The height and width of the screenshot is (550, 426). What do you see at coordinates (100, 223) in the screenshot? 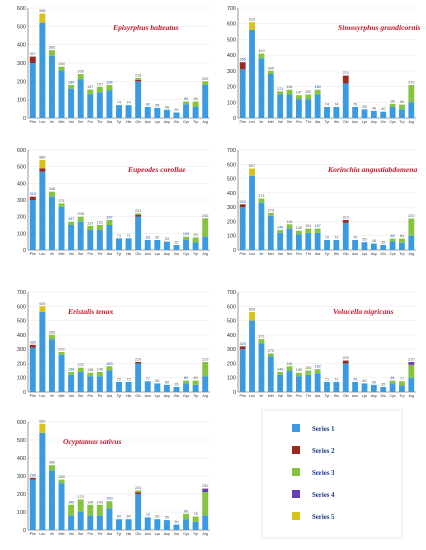
I see `bar-value-label: 151` at bounding box center [100, 223].